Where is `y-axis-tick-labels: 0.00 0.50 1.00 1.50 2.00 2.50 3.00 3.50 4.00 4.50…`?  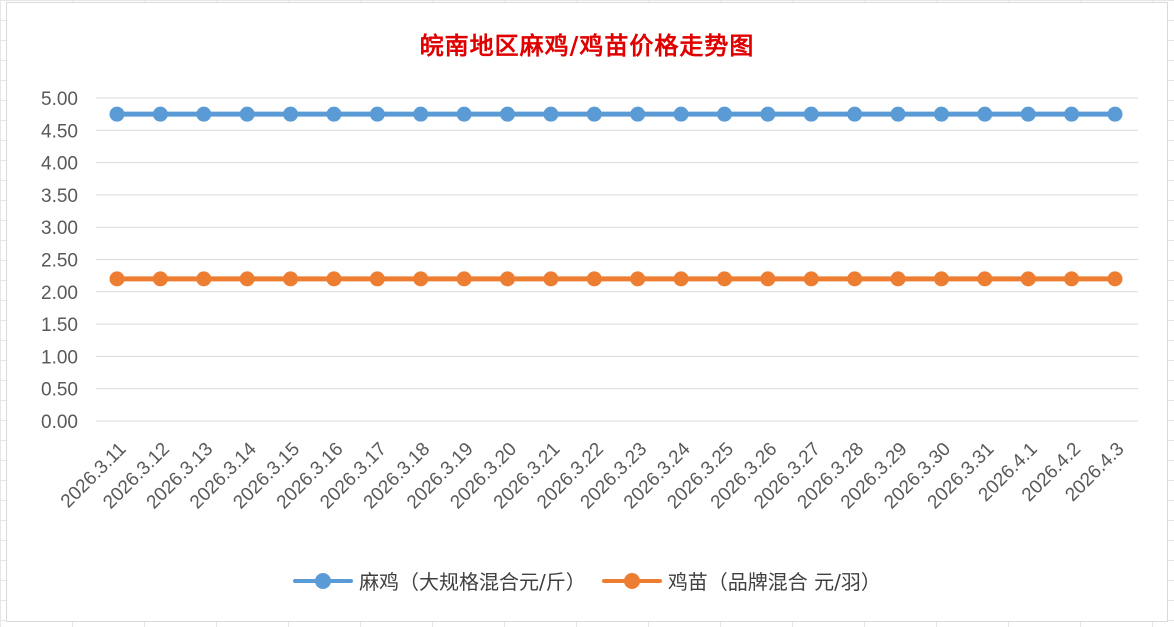 y-axis-tick-labels: 0.00 0.50 1.00 1.50 2.00 2.50 3.00 3.50 4.00 4.50… is located at coordinates (59, 261).